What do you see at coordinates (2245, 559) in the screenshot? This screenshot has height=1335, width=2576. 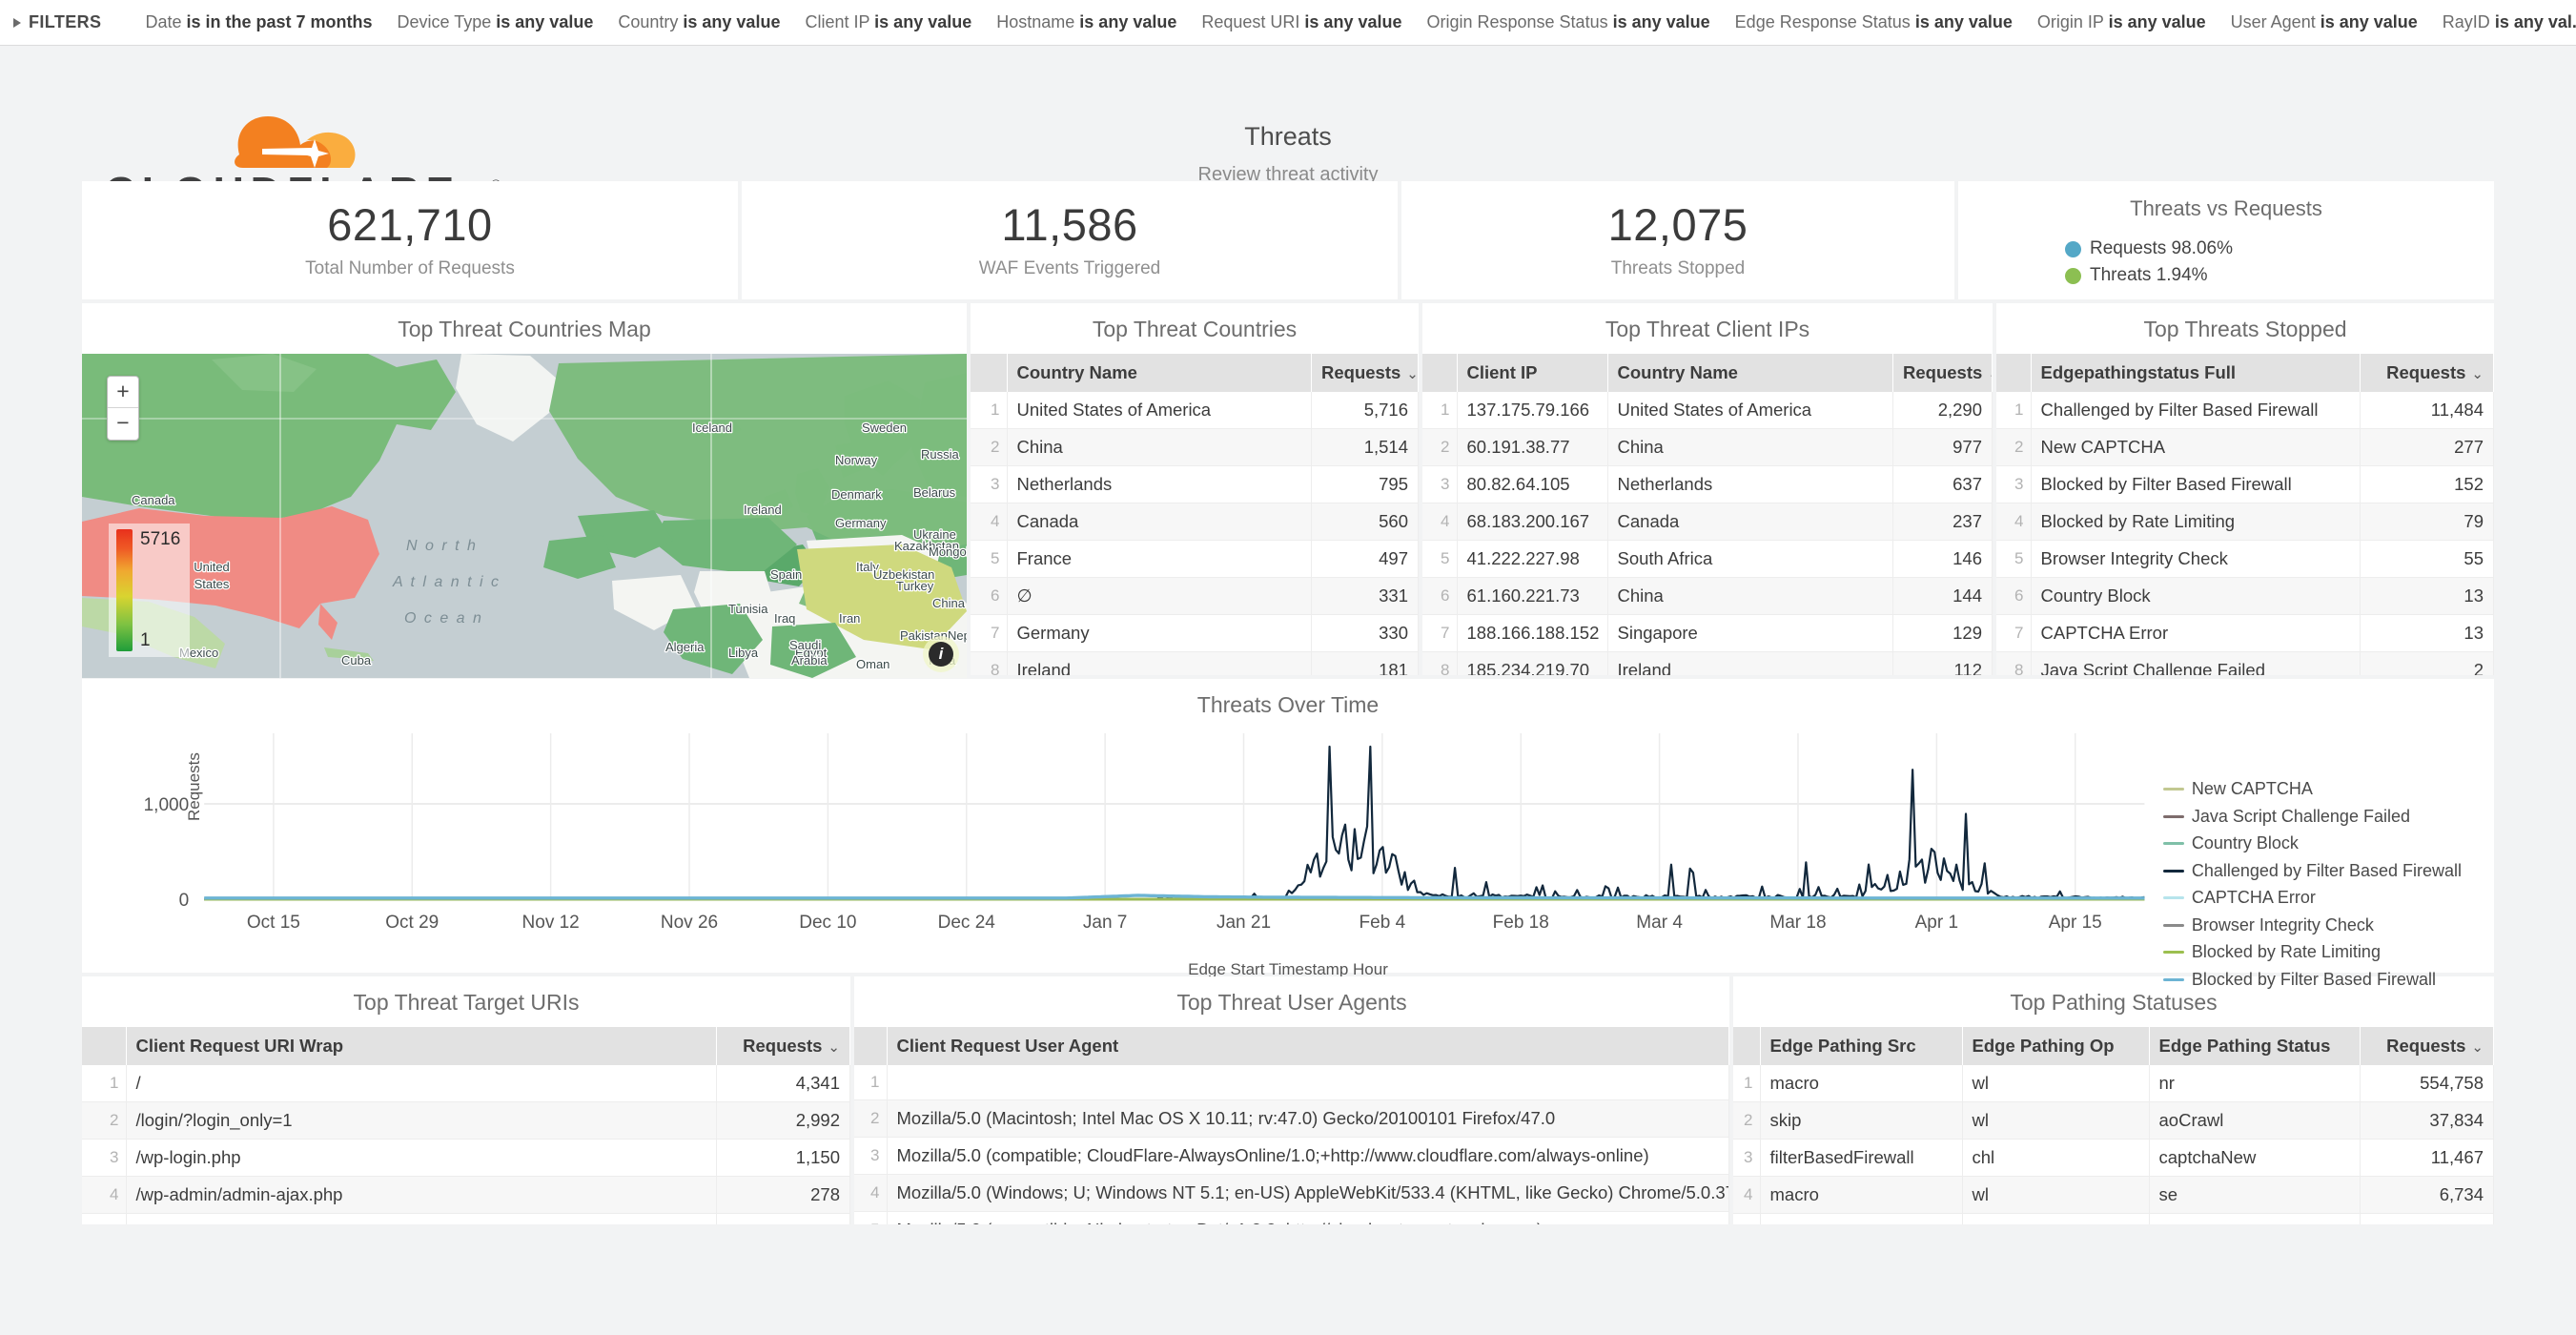 I see `table-row: 5 Browser Integrity Check 55` at bounding box center [2245, 559].